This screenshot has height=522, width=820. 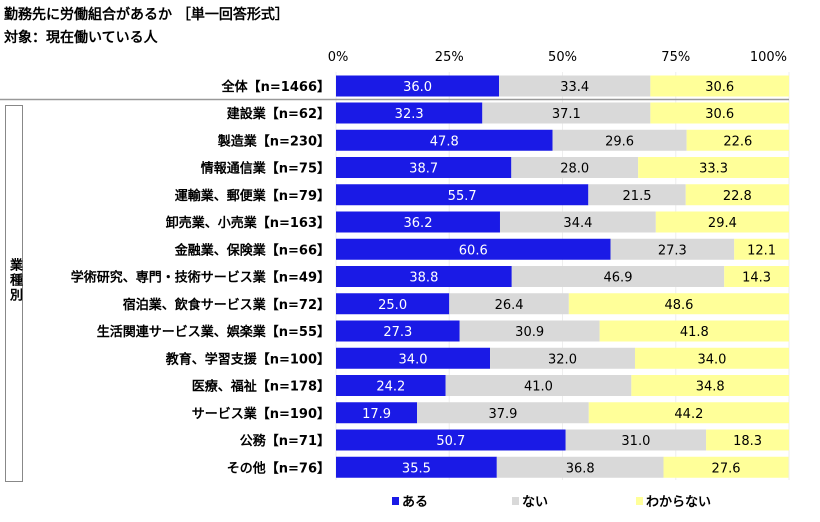 I want to click on data-label: 37.1, so click(x=566, y=114).